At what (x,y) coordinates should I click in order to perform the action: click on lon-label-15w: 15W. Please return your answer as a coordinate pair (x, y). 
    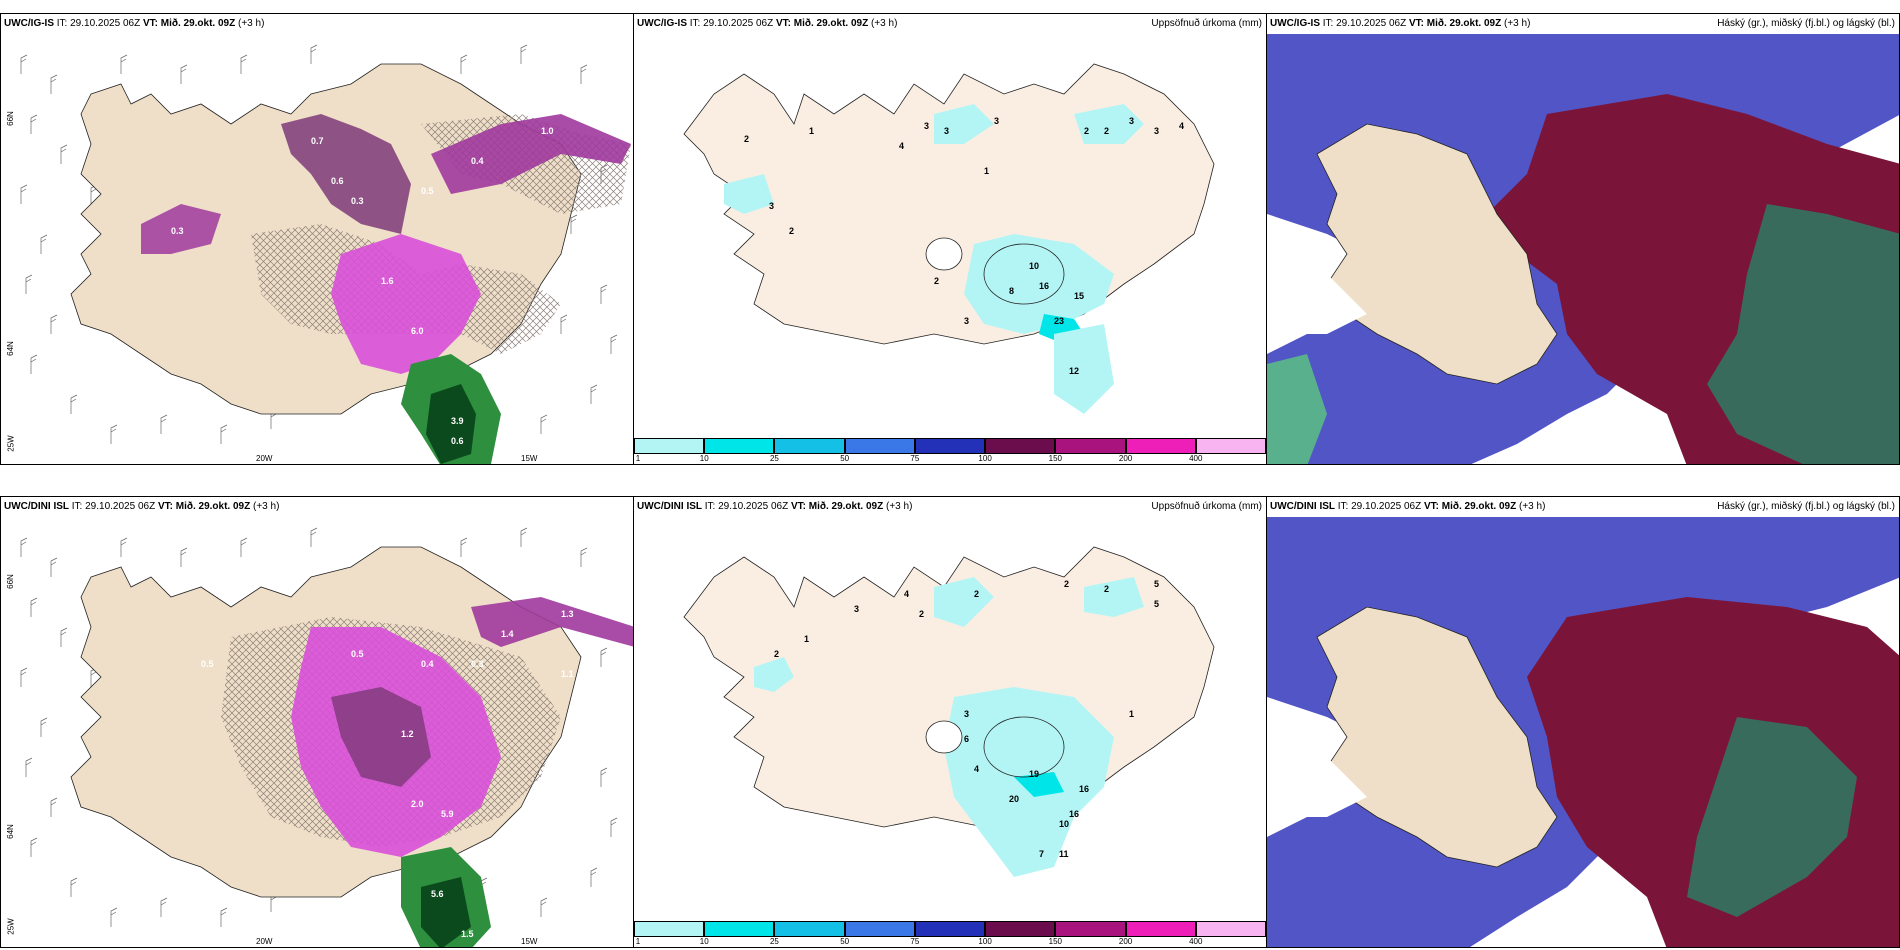
    Looking at the image, I should click on (529, 941).